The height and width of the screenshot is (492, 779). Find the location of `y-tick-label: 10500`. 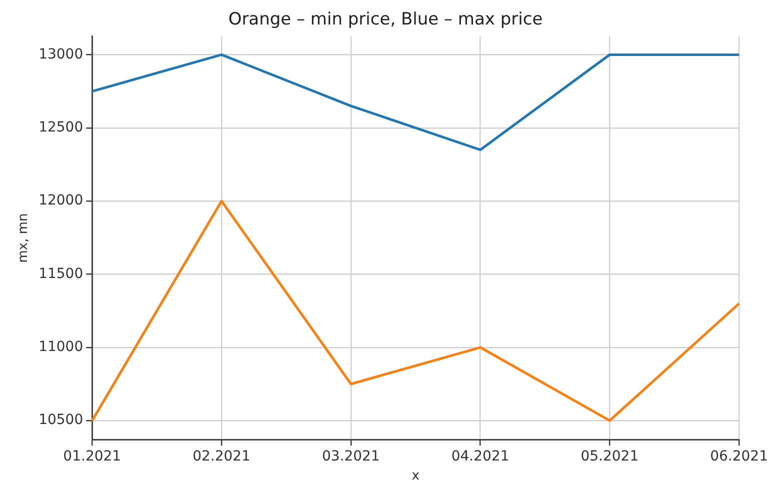

y-tick-label: 10500 is located at coordinates (61, 420).